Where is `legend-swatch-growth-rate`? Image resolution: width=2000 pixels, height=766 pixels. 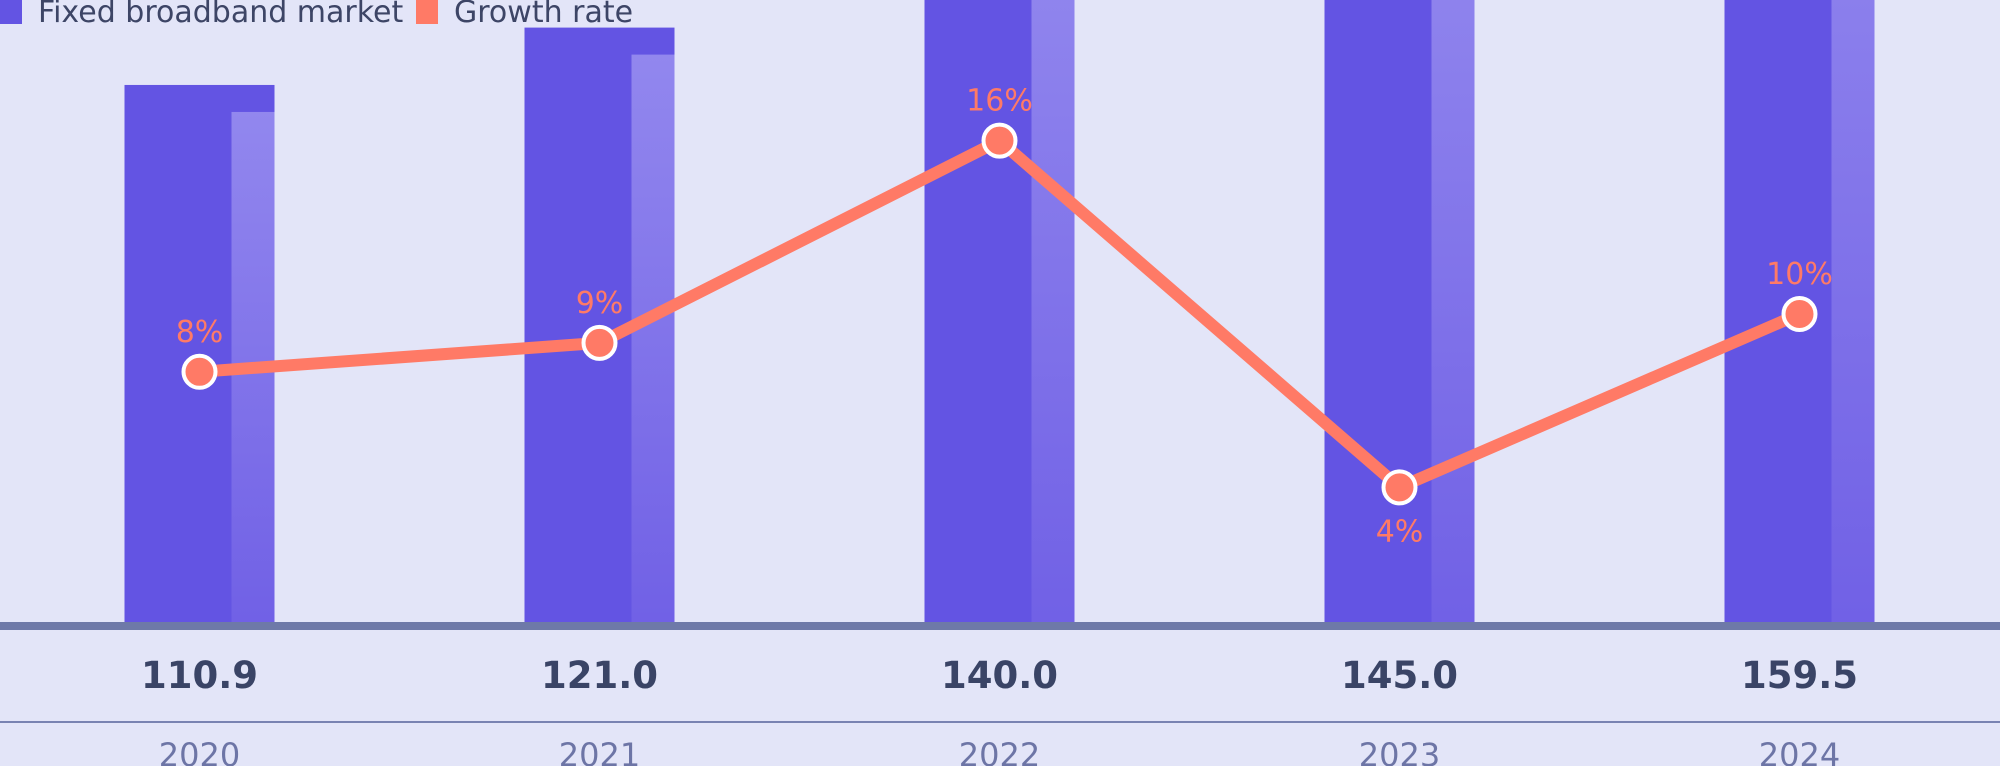
legend-swatch-growth-rate is located at coordinates (427, 12).